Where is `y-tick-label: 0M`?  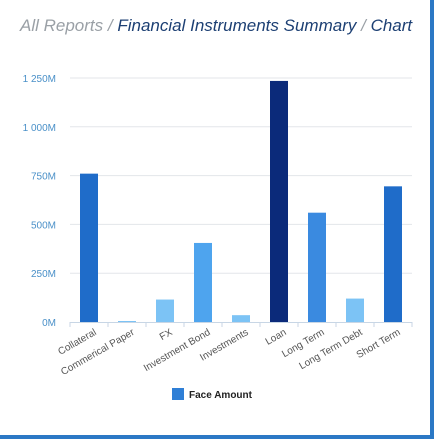 y-tick-label: 0M is located at coordinates (49, 323).